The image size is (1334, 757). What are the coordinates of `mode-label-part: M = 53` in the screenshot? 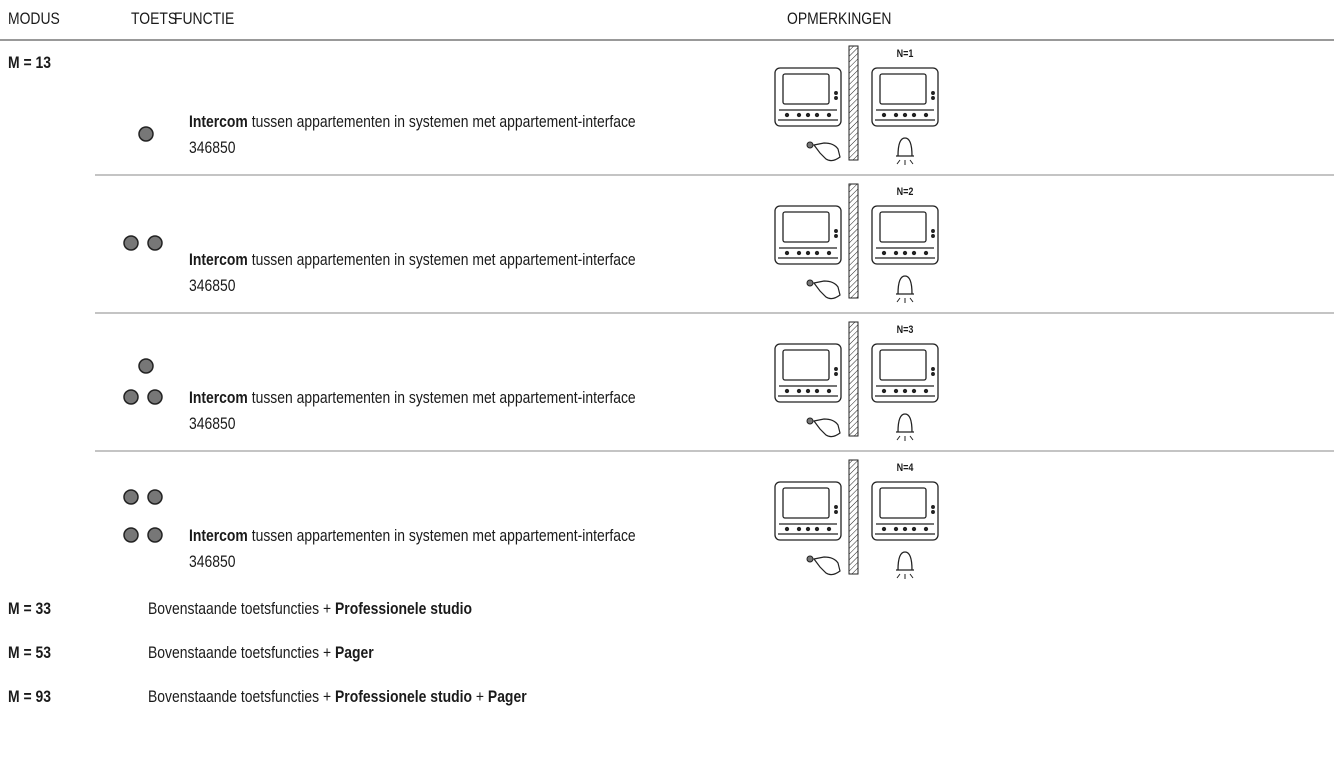 It's located at (29, 653).